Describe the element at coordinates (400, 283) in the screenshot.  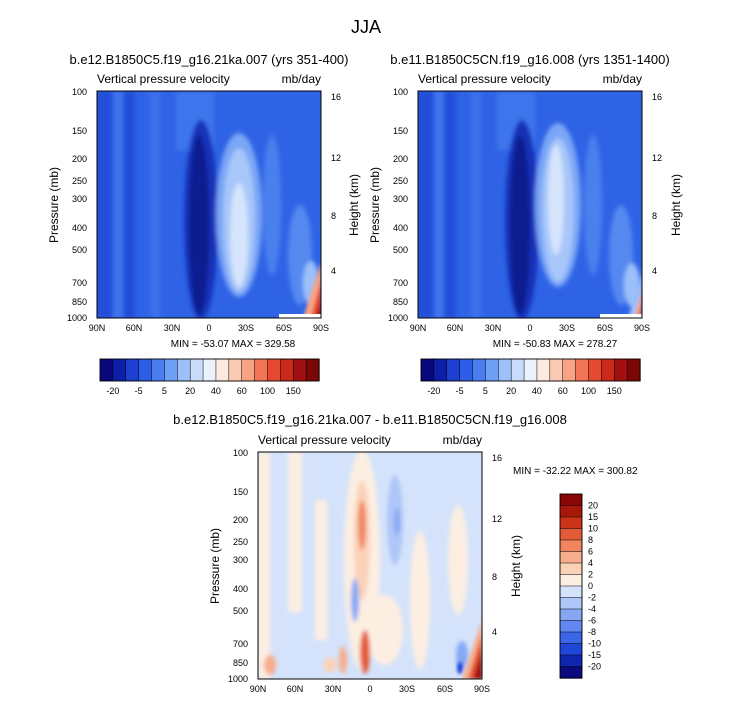
I see `panel-2-y-tick: 700` at that location.